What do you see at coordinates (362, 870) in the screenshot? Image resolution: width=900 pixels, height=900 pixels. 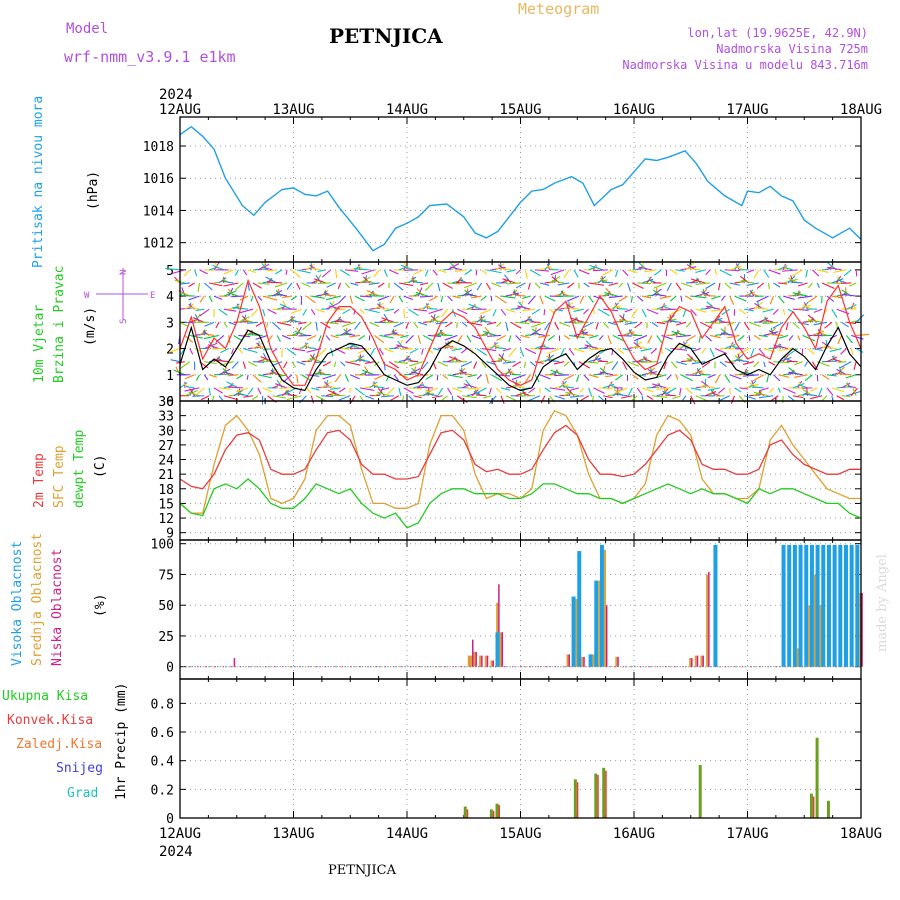 I see `footer-station: PETNJICA` at bounding box center [362, 870].